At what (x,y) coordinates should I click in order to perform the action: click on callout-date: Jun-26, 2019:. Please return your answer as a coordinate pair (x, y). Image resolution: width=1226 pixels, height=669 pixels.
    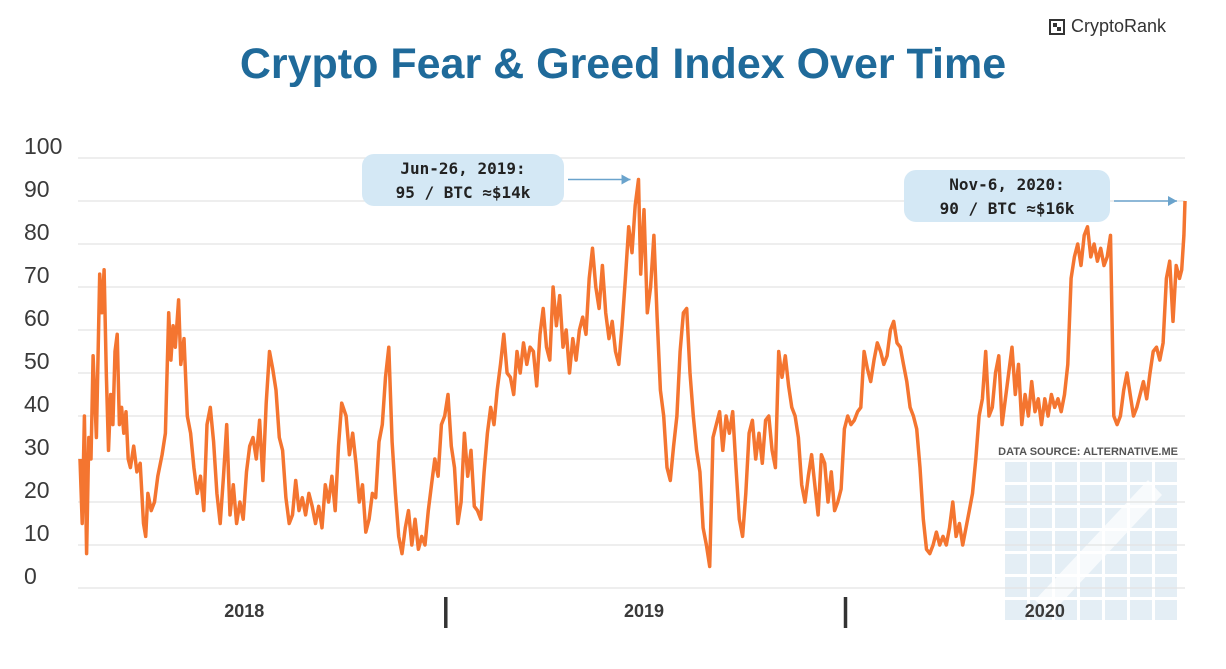
    Looking at the image, I should click on (462, 168).